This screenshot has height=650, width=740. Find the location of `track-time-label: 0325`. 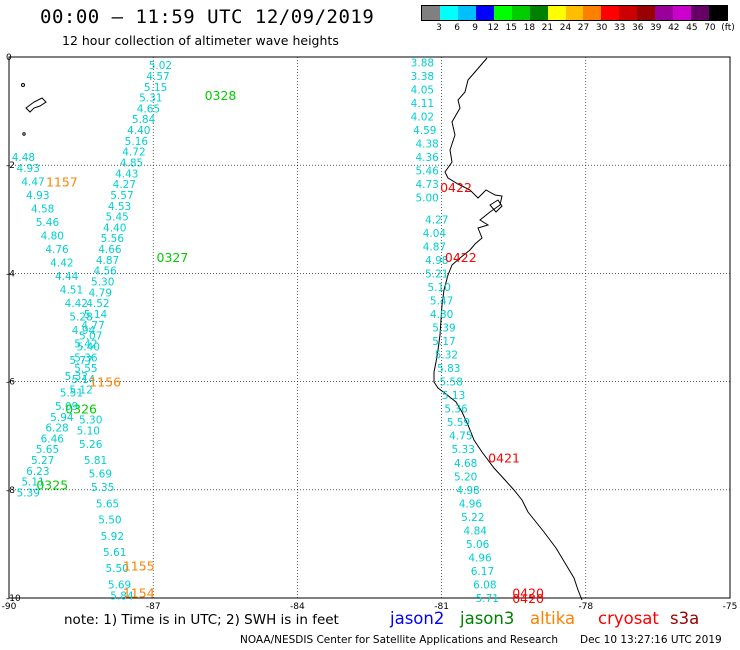

track-time-label: 0325 is located at coordinates (52, 484).